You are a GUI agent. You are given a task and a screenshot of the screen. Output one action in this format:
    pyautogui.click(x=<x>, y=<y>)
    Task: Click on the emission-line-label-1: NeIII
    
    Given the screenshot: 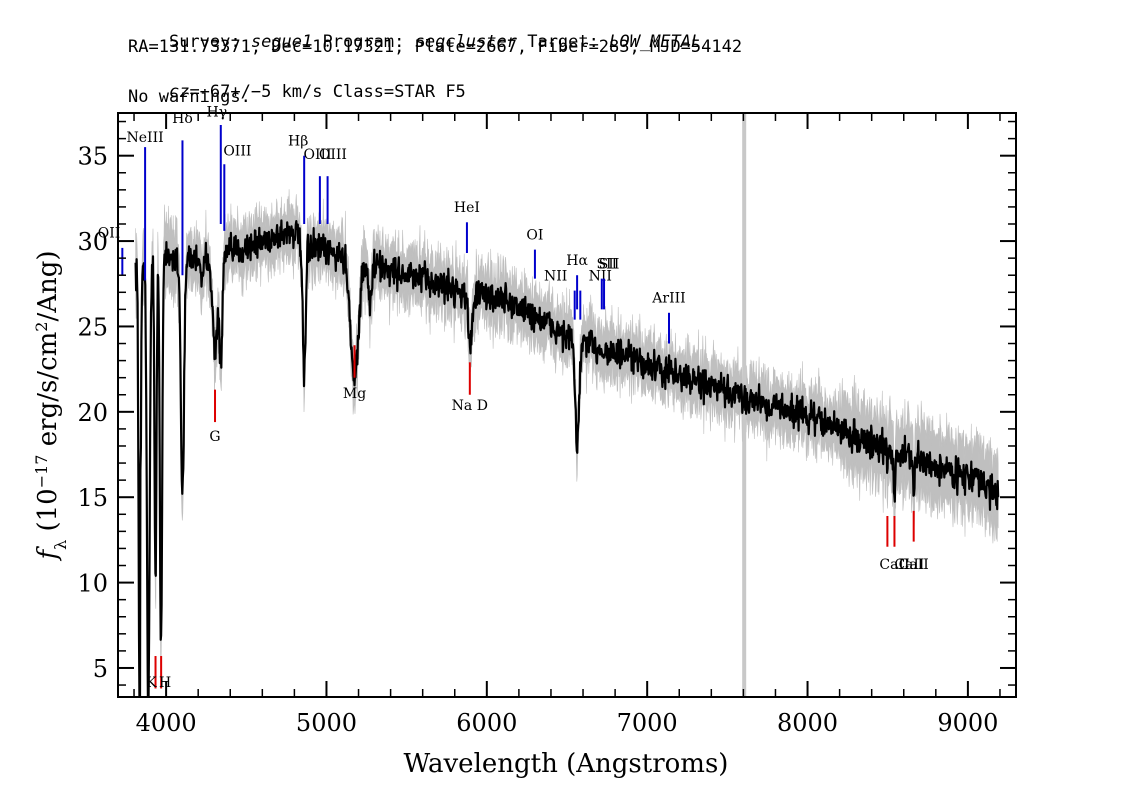 What is the action you would take?
    pyautogui.click(x=145, y=138)
    